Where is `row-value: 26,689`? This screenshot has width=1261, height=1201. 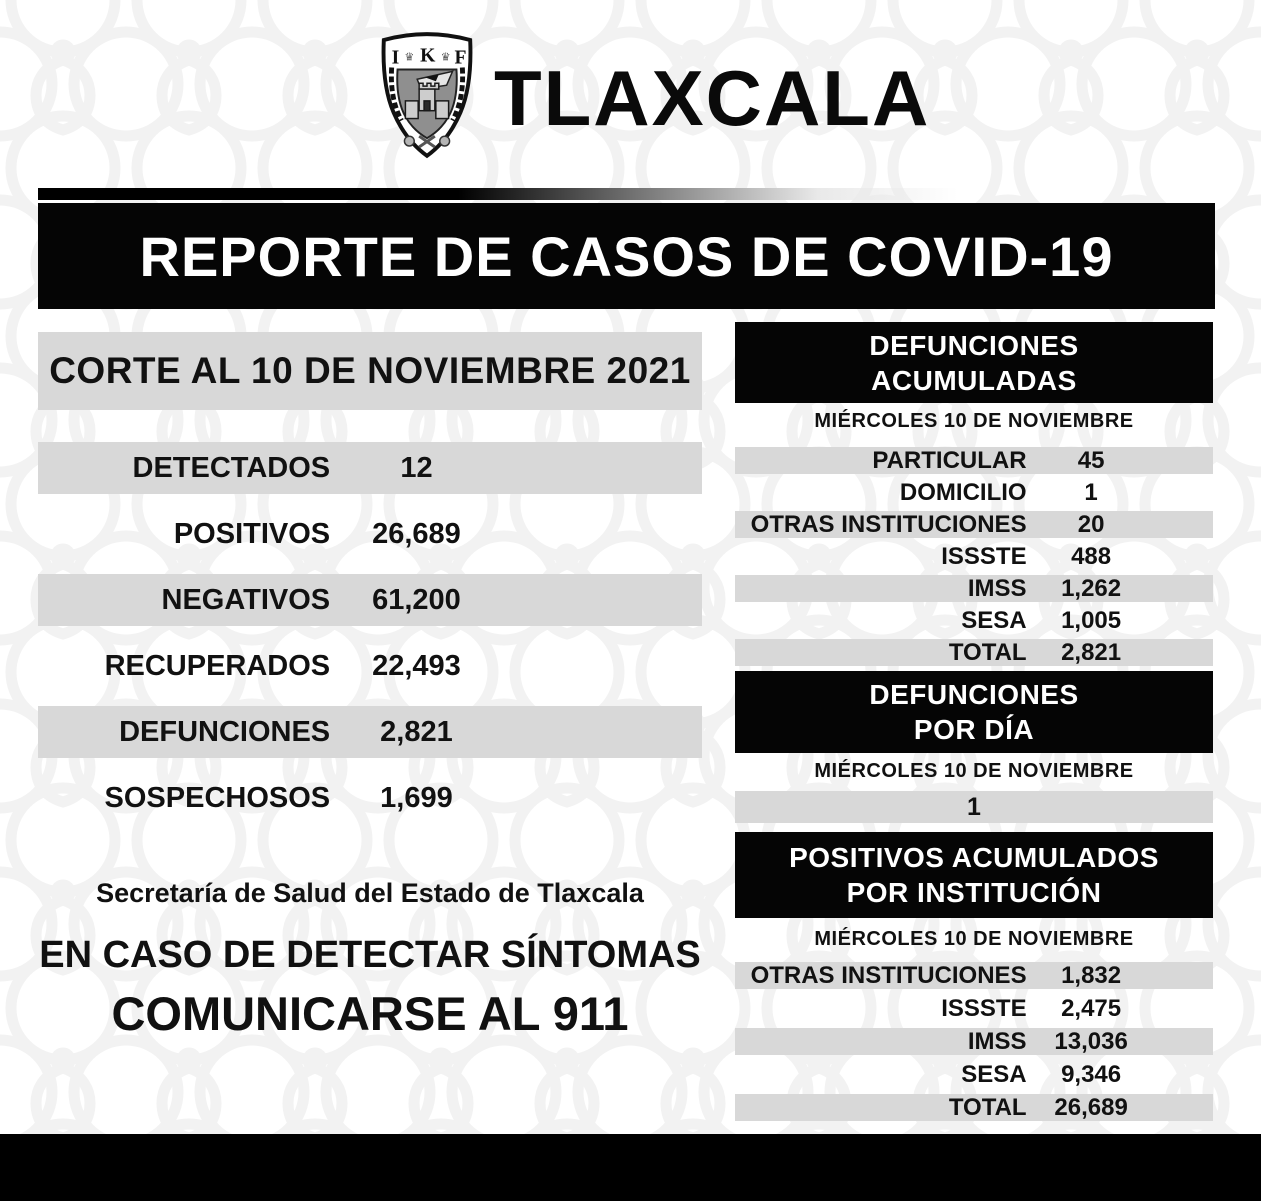 row-value: 26,689 is located at coordinates (1091, 1107).